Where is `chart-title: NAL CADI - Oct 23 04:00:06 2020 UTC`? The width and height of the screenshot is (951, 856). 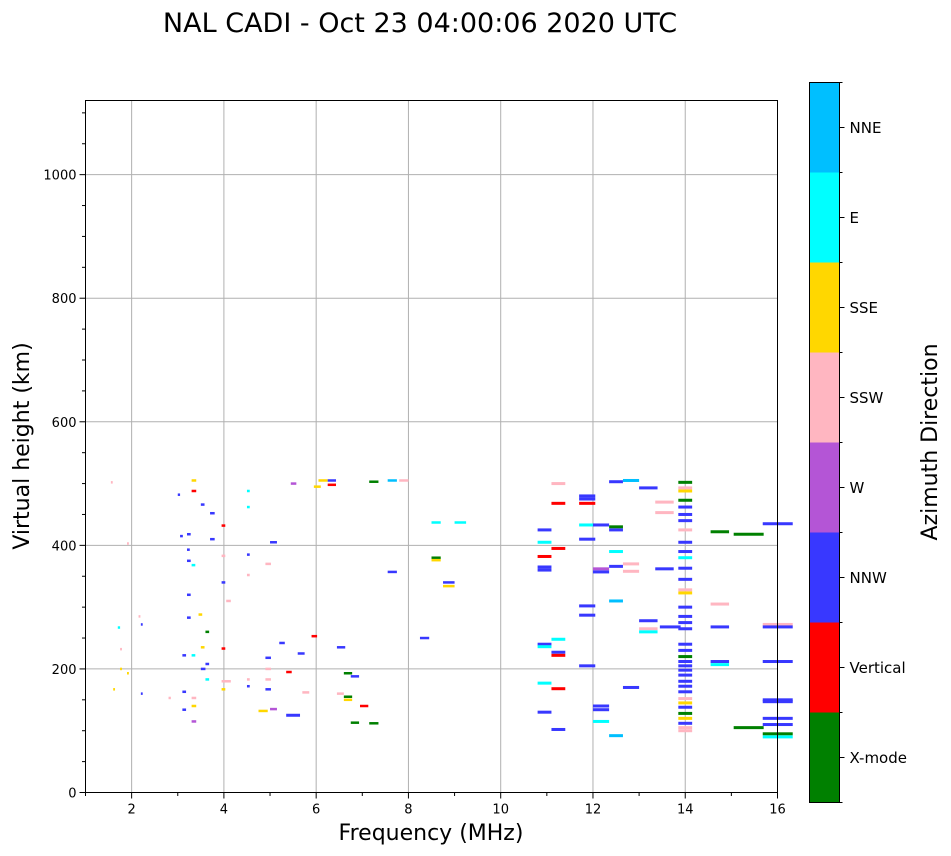
chart-title: NAL CADI - Oct 23 04:00:06 2020 UTC is located at coordinates (420, 23).